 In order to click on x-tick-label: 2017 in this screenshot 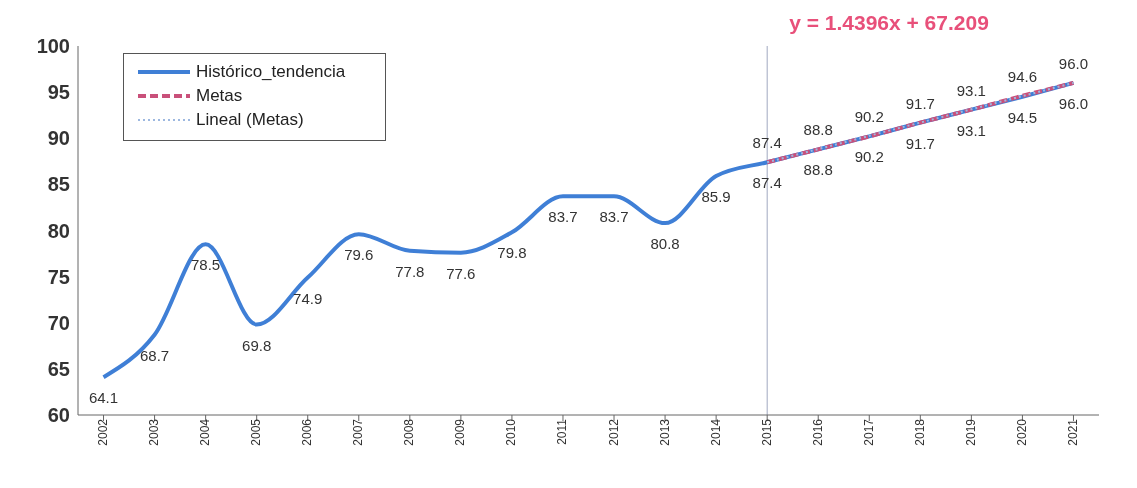, I will do `click(868, 432)`.